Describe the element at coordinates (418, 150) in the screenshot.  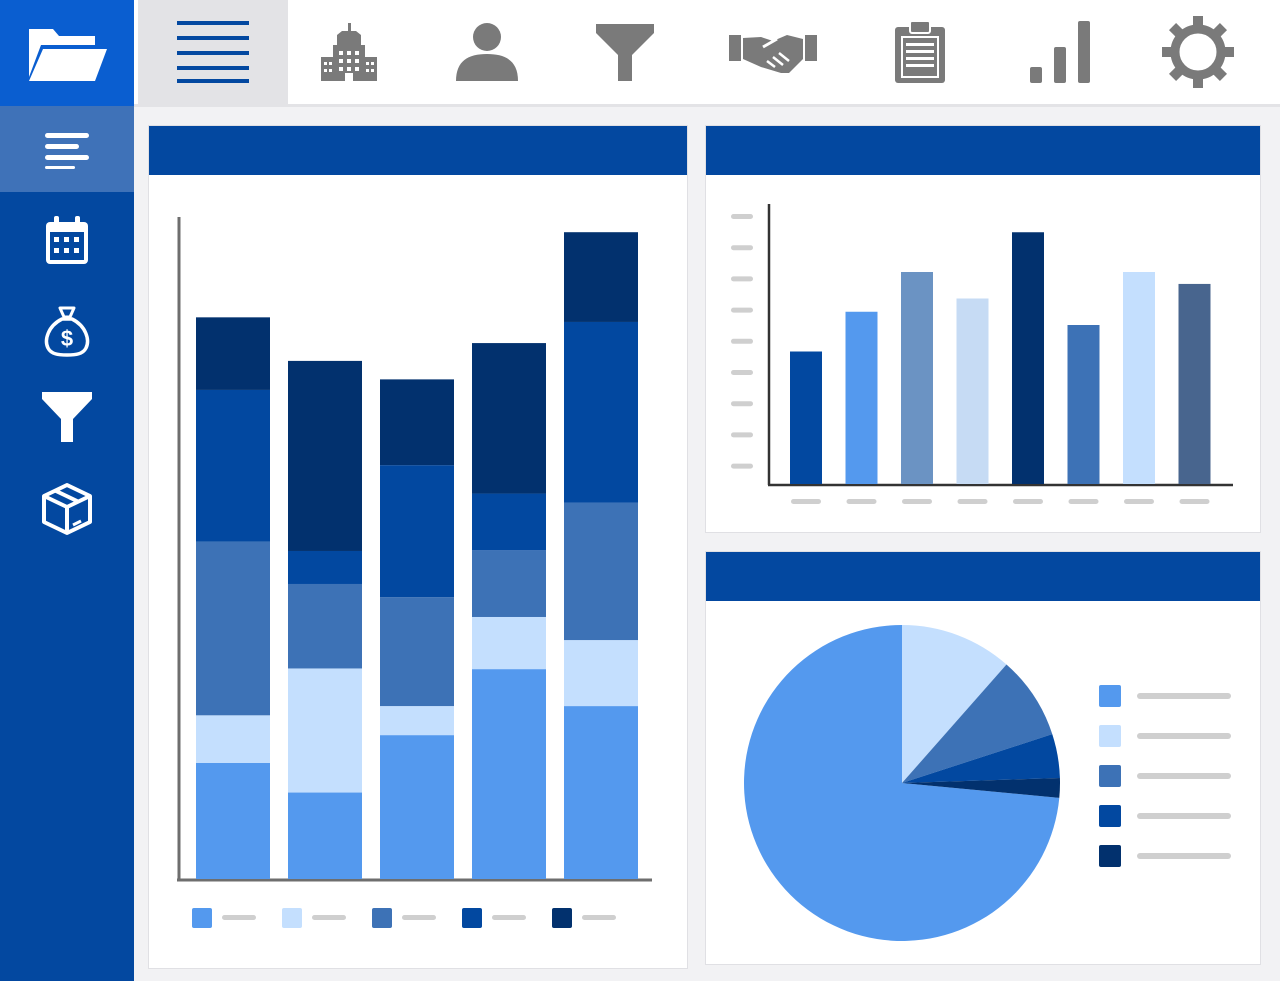
I see `stacked-bar-panel-header` at that location.